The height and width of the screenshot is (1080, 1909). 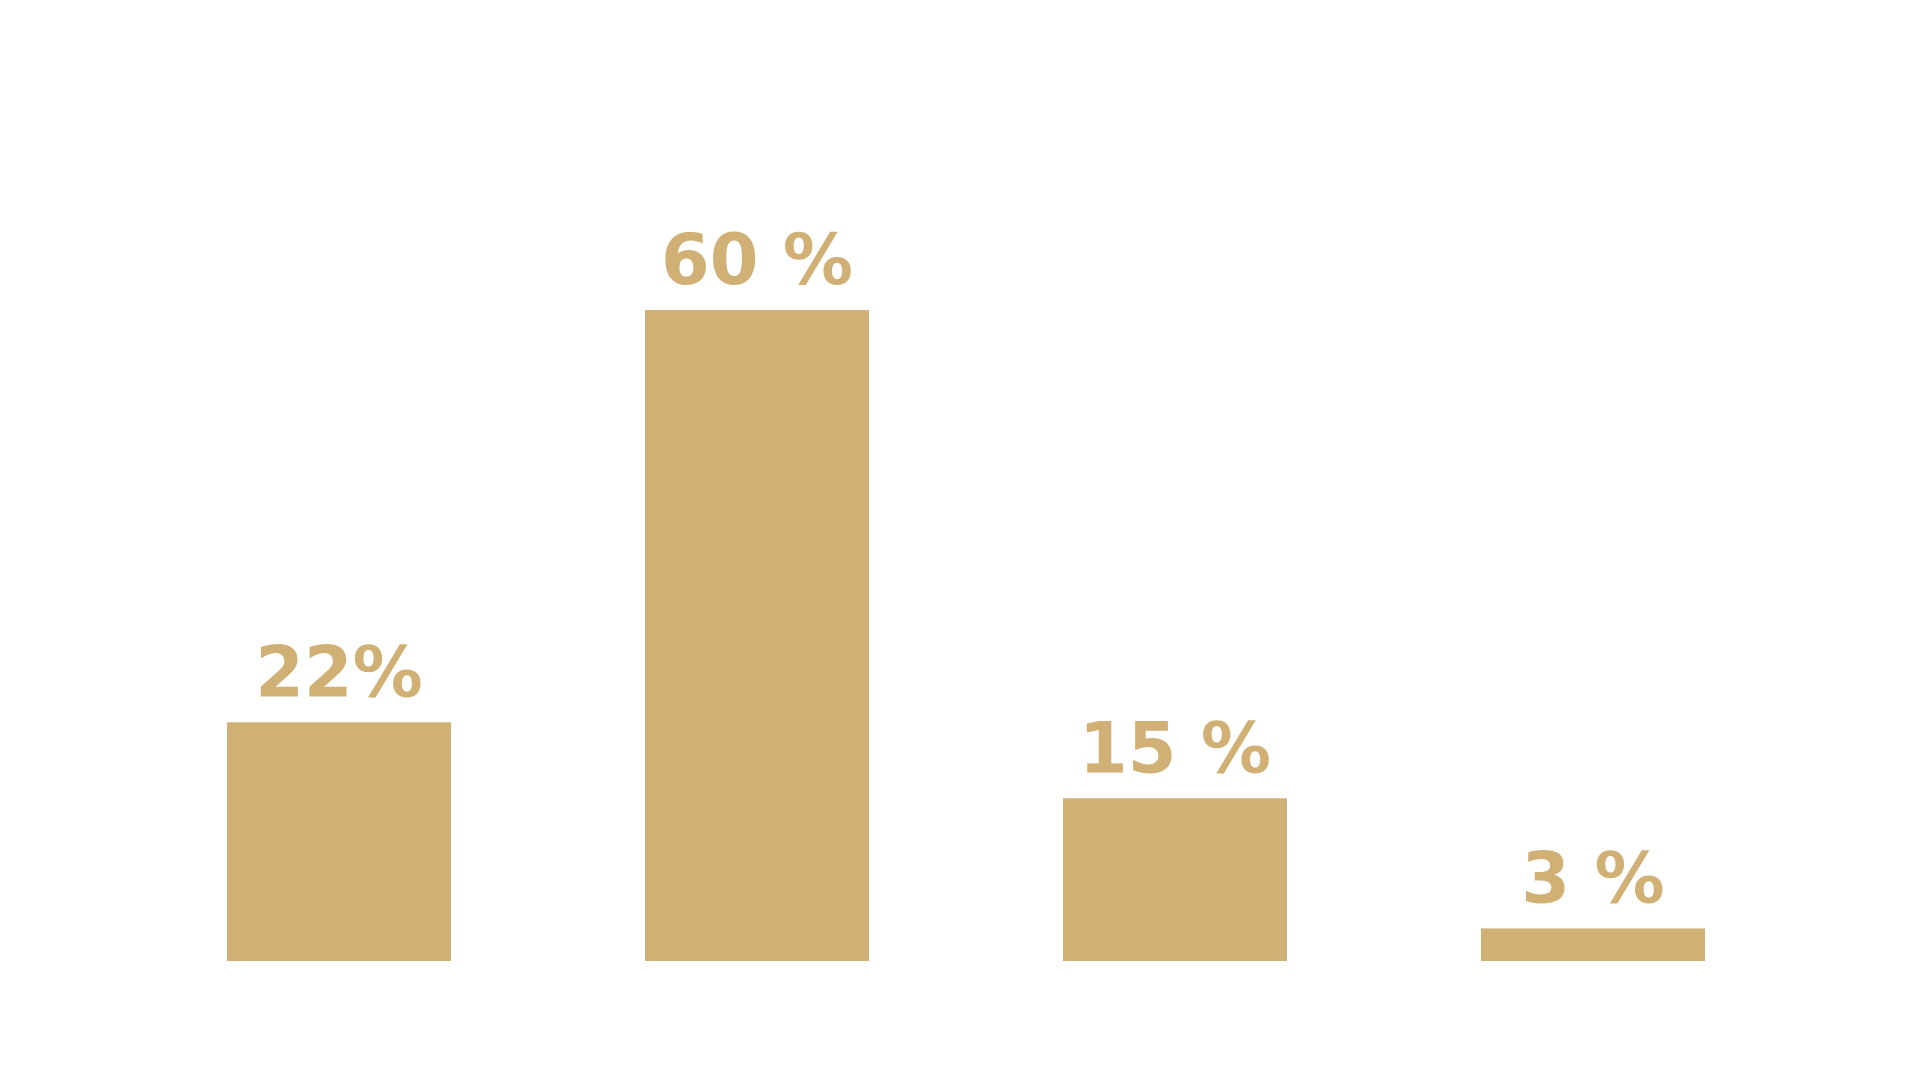 I want to click on bar-2-value-label: 60 %, so click(x=757, y=260).